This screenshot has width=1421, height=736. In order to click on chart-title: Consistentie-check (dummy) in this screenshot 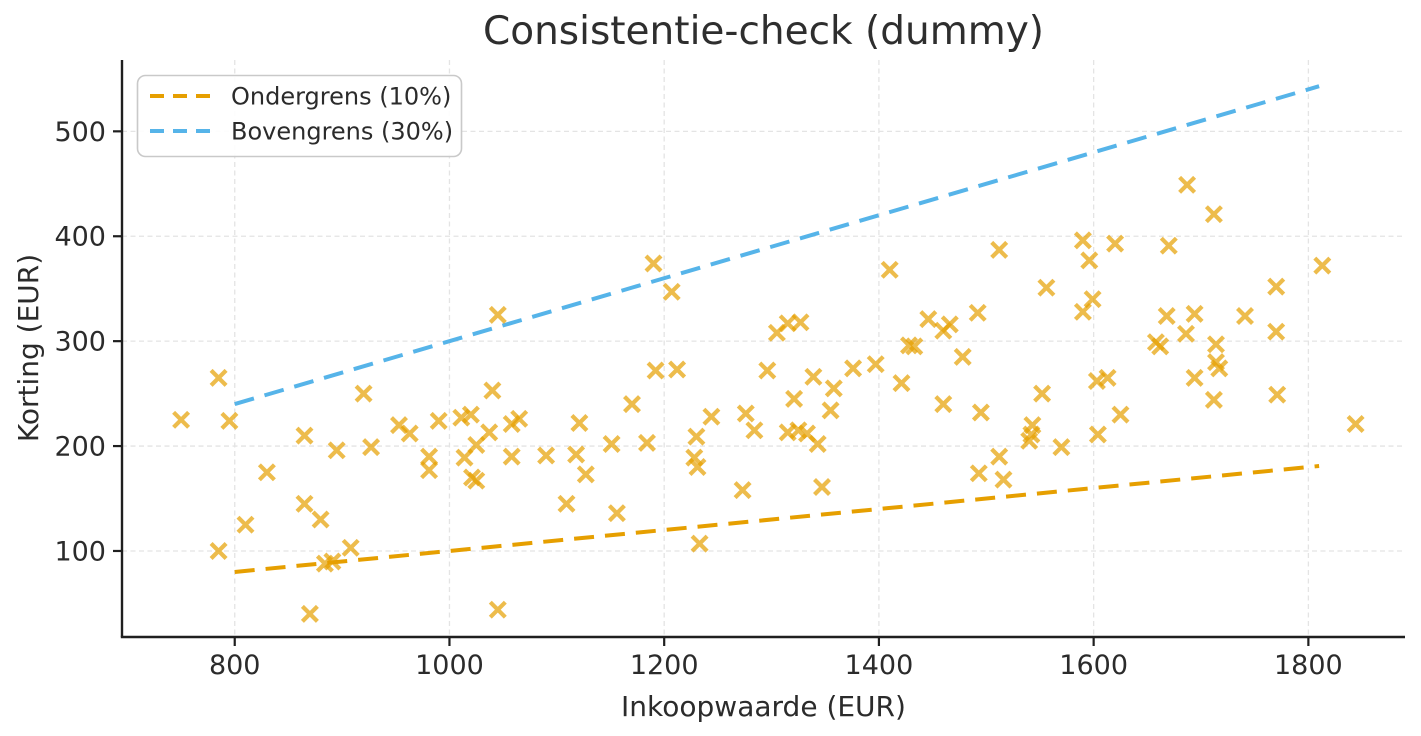, I will do `click(763, 31)`.